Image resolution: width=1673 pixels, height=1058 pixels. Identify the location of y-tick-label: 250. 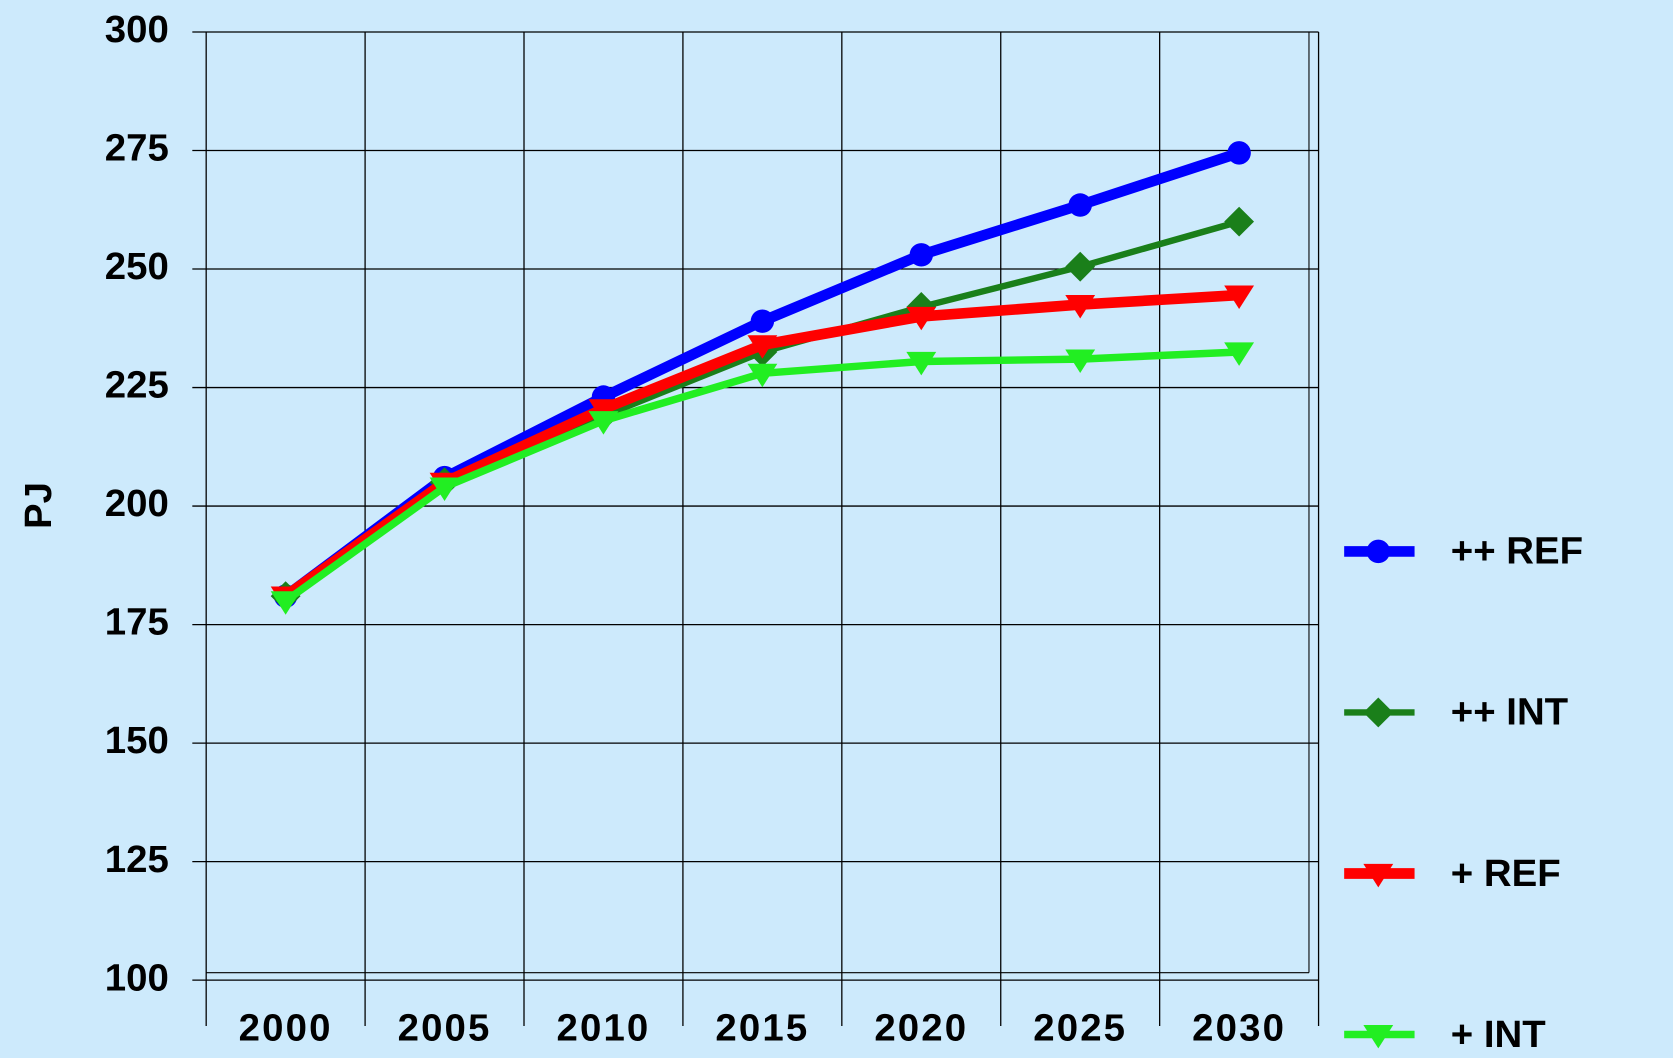
(137, 266).